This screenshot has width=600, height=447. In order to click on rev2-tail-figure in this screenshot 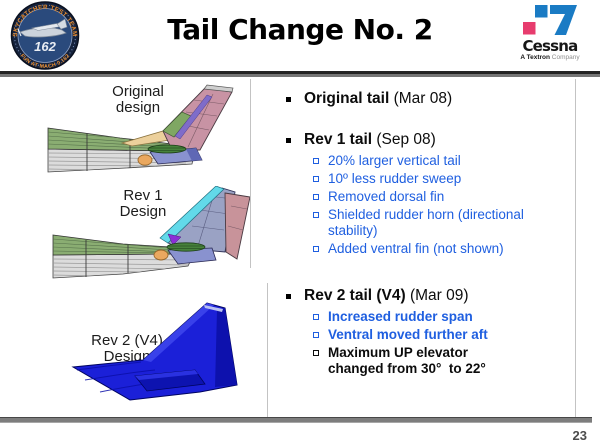, I will do `click(154, 351)`.